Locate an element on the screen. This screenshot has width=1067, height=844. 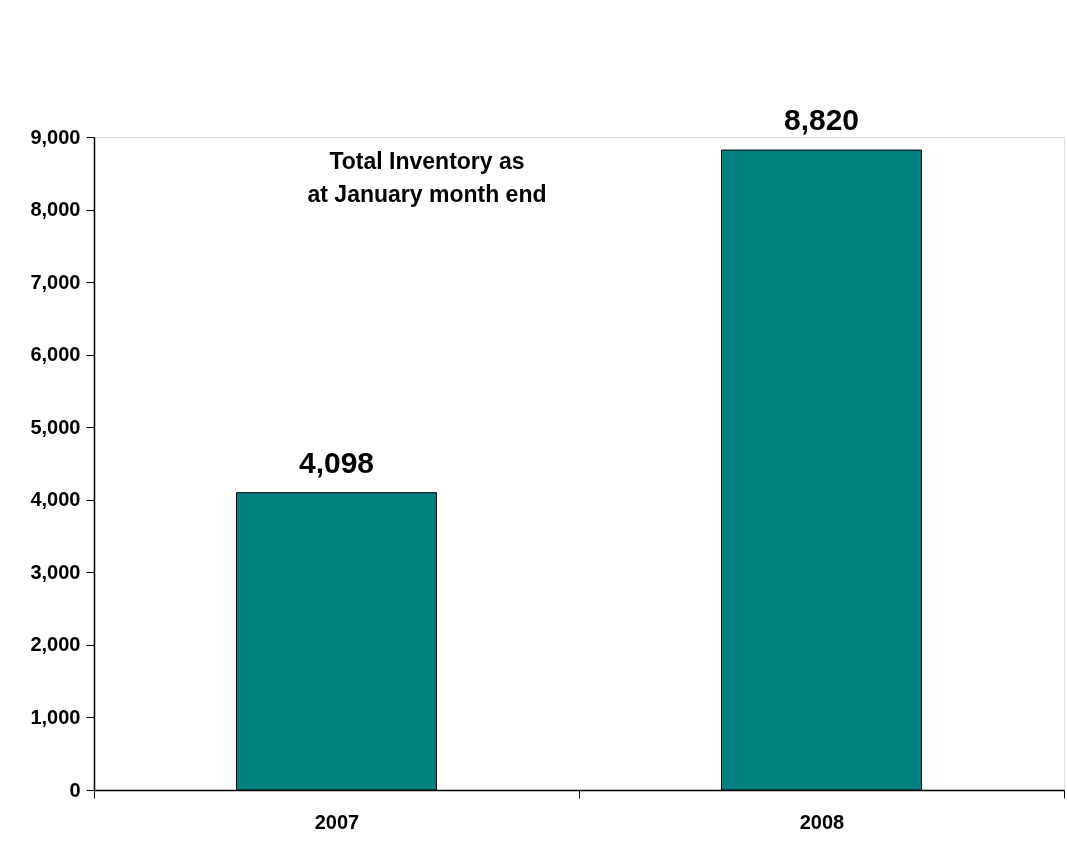
y-tick-label: 2,000 is located at coordinates (55, 644).